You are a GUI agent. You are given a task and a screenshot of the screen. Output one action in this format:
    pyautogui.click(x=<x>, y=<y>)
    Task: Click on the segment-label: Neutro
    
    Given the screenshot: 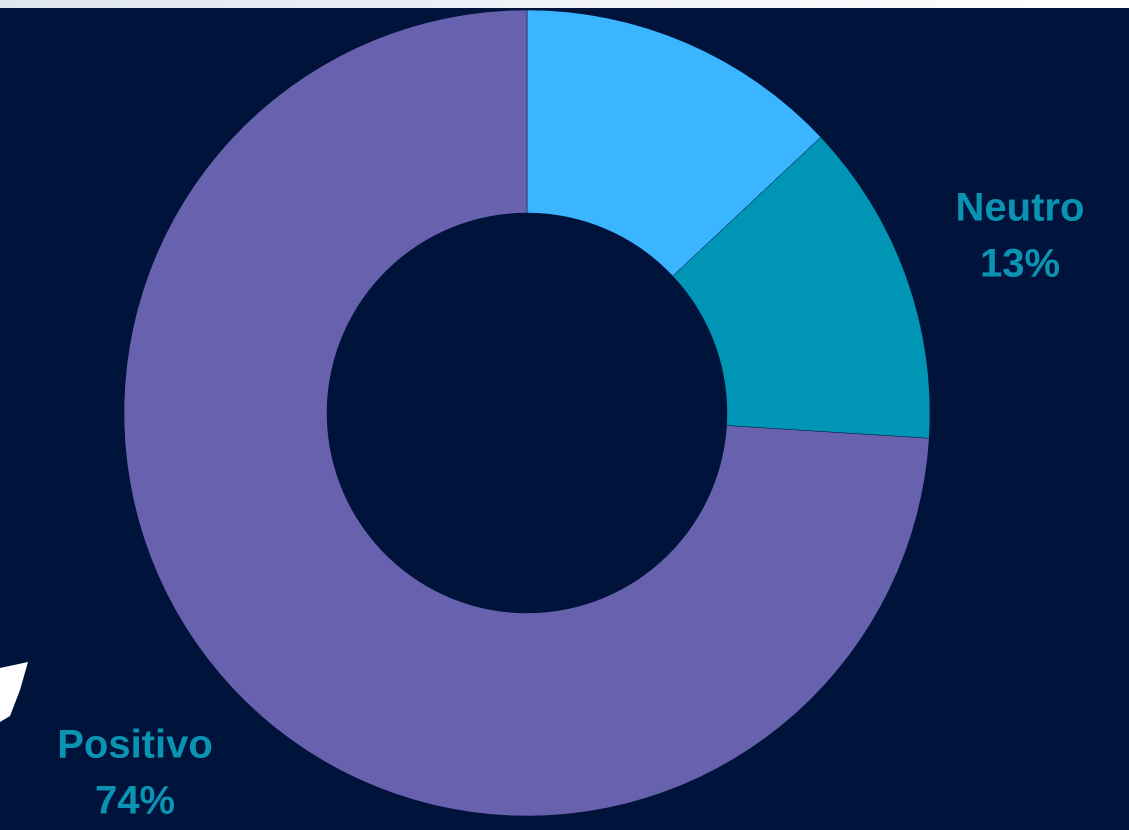 What is the action you would take?
    pyautogui.click(x=1020, y=208)
    